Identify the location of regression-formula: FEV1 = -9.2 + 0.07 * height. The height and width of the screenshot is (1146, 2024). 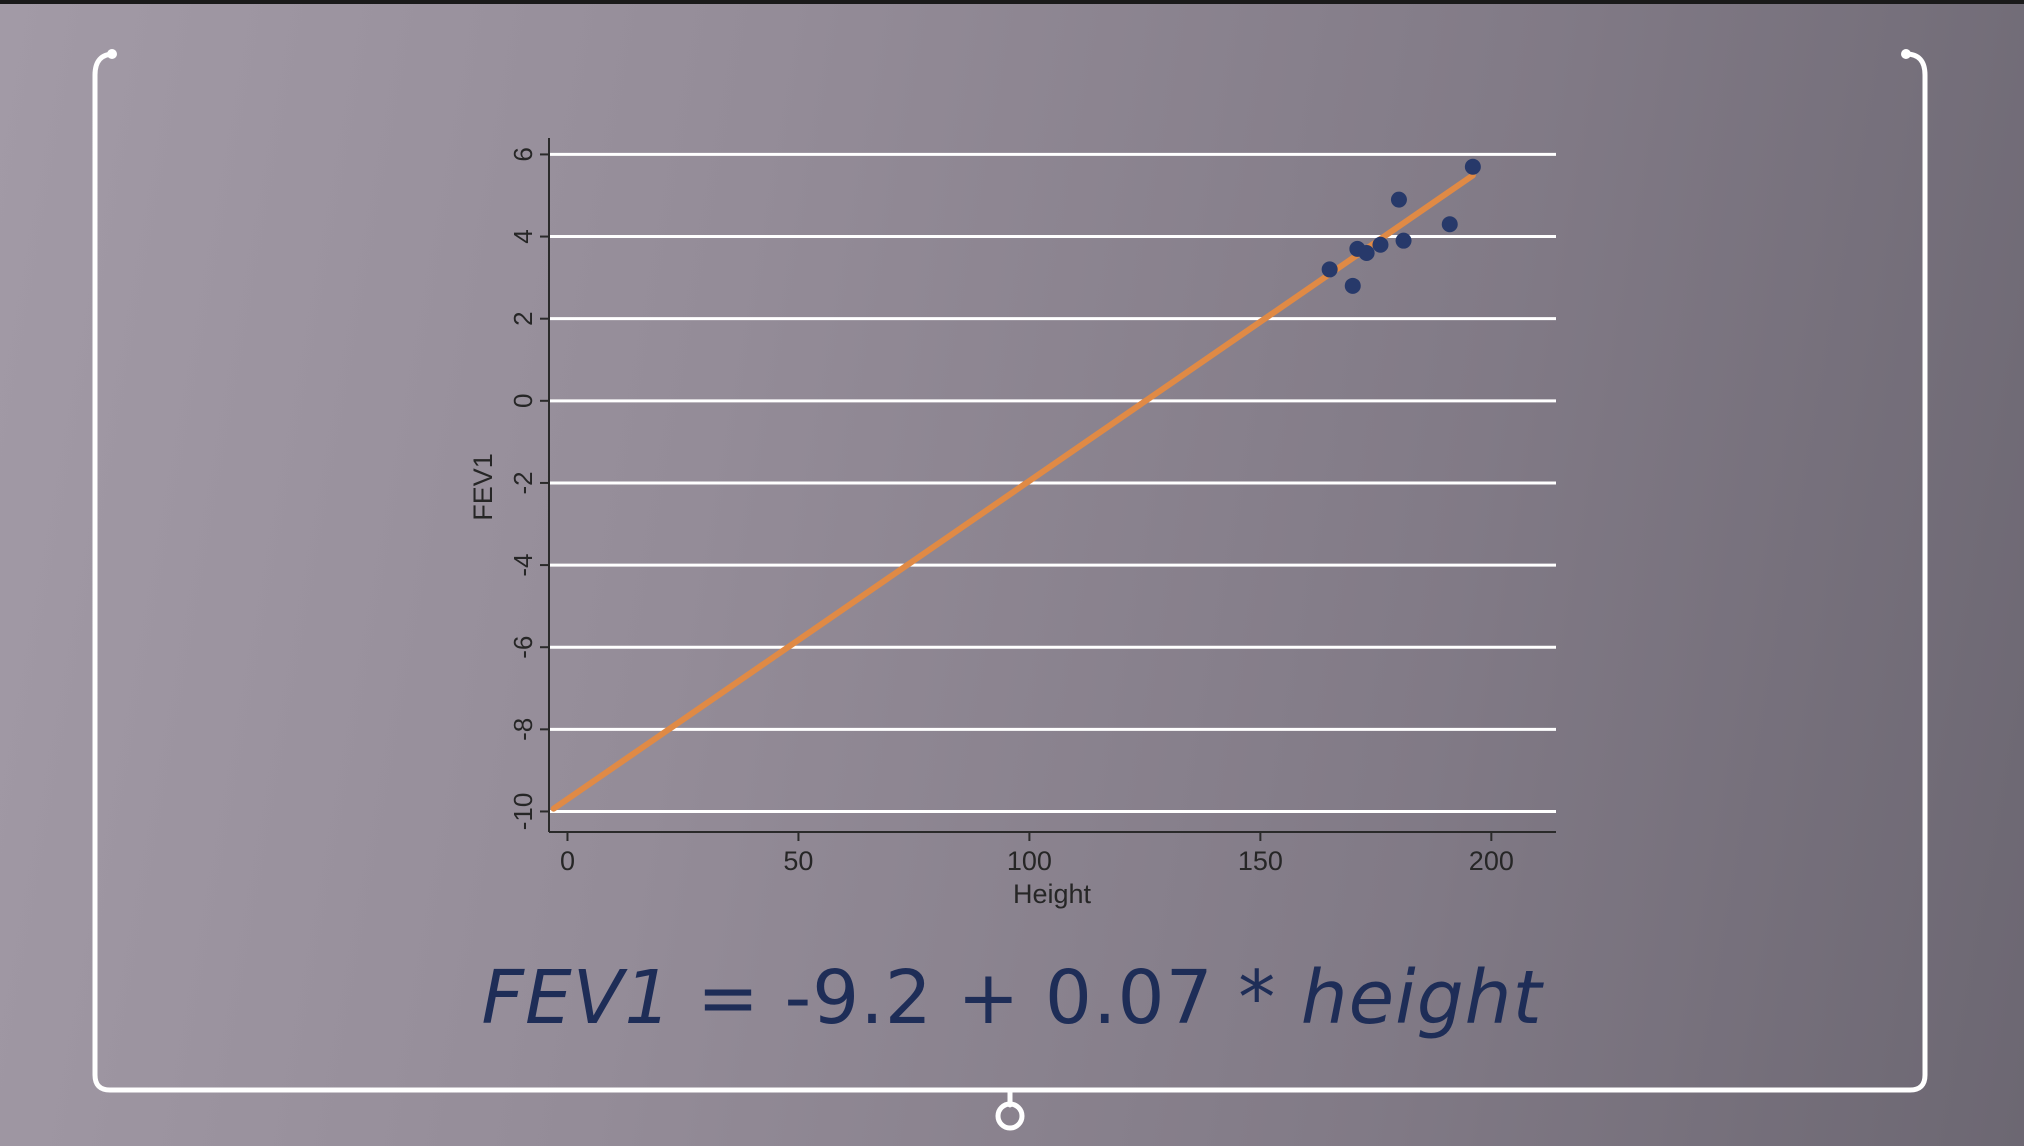
(1012, 998).